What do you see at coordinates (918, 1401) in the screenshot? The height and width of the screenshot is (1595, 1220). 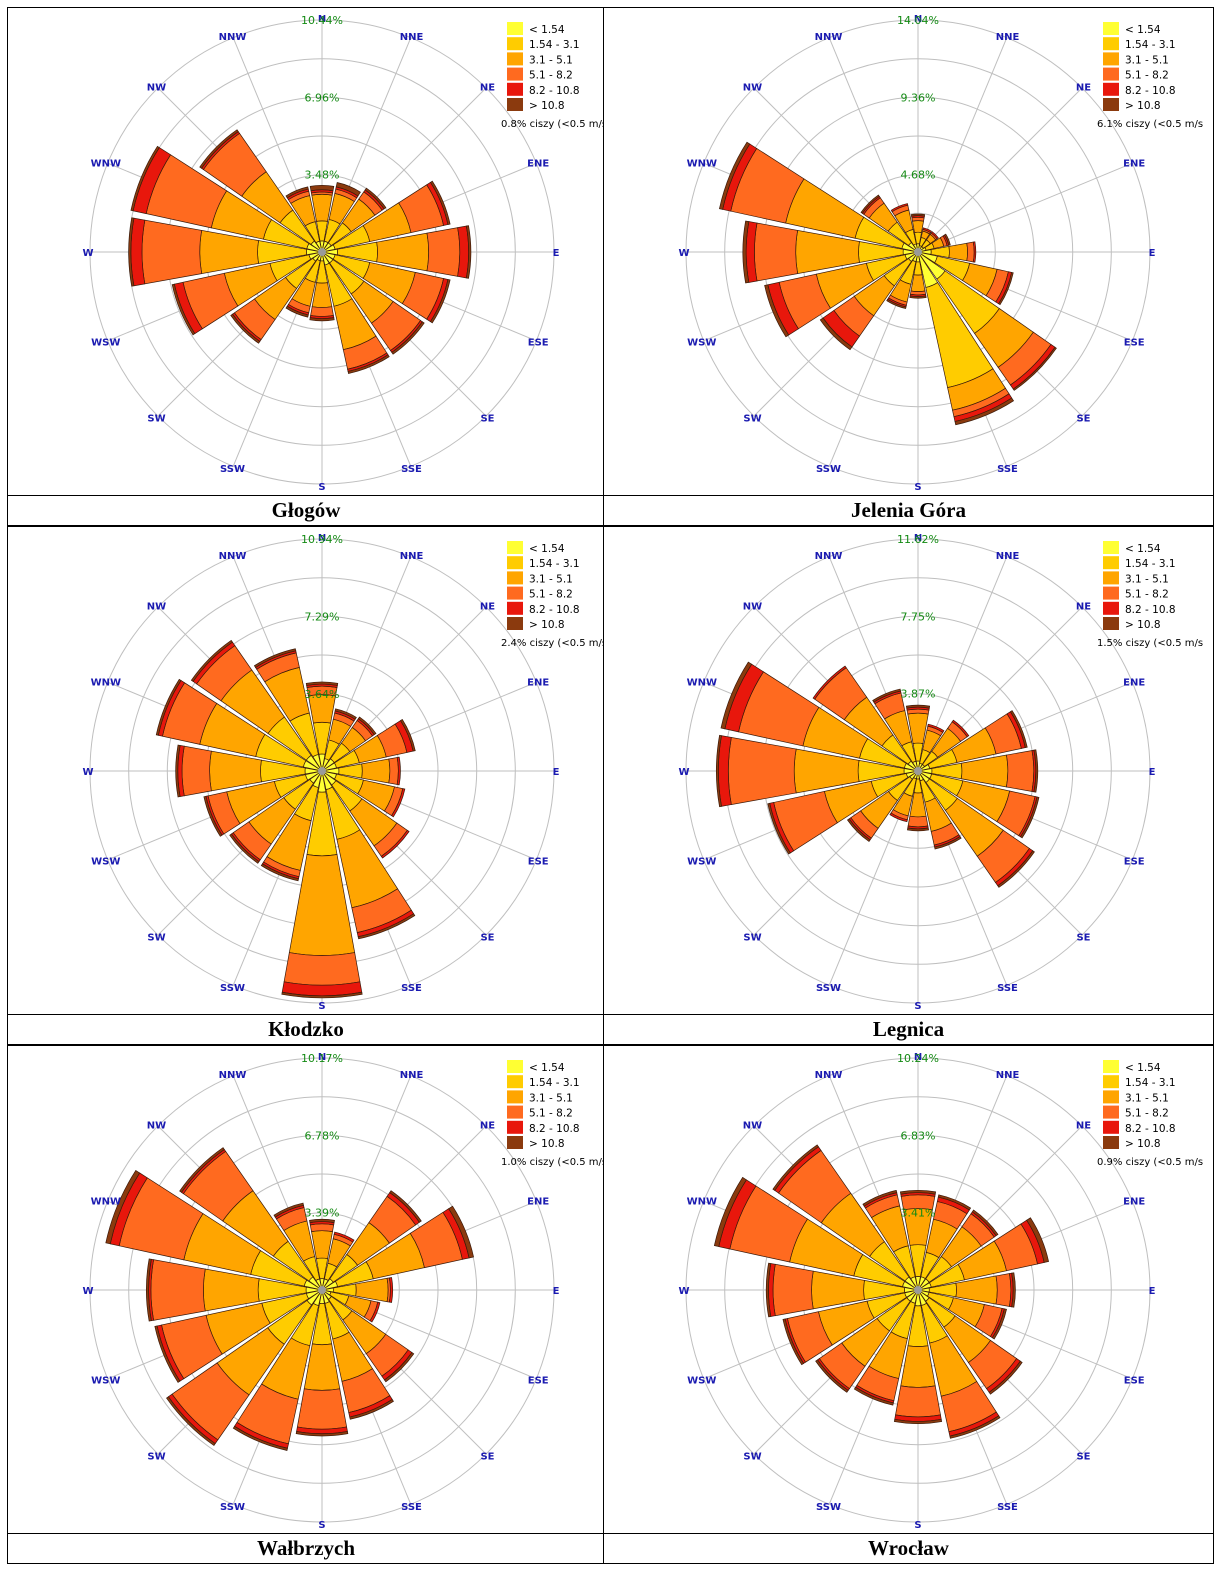 I see `petal-segment-s-bin4` at bounding box center [918, 1401].